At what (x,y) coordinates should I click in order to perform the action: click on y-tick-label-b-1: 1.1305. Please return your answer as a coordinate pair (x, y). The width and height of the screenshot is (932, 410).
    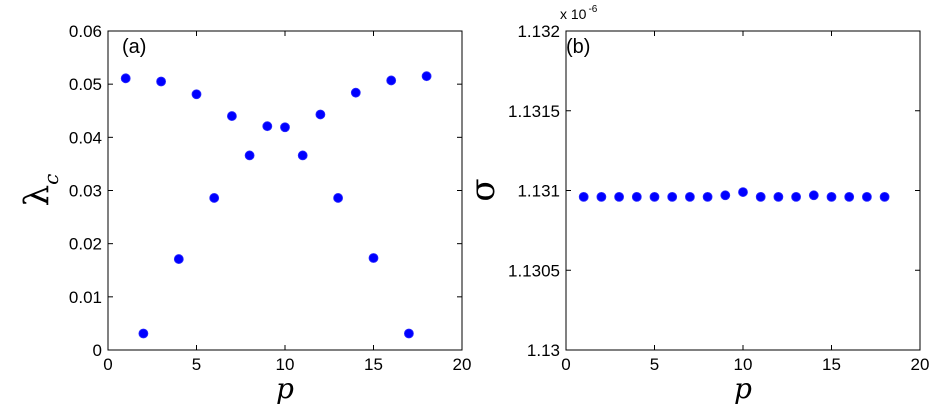
    Looking at the image, I should click on (534, 270).